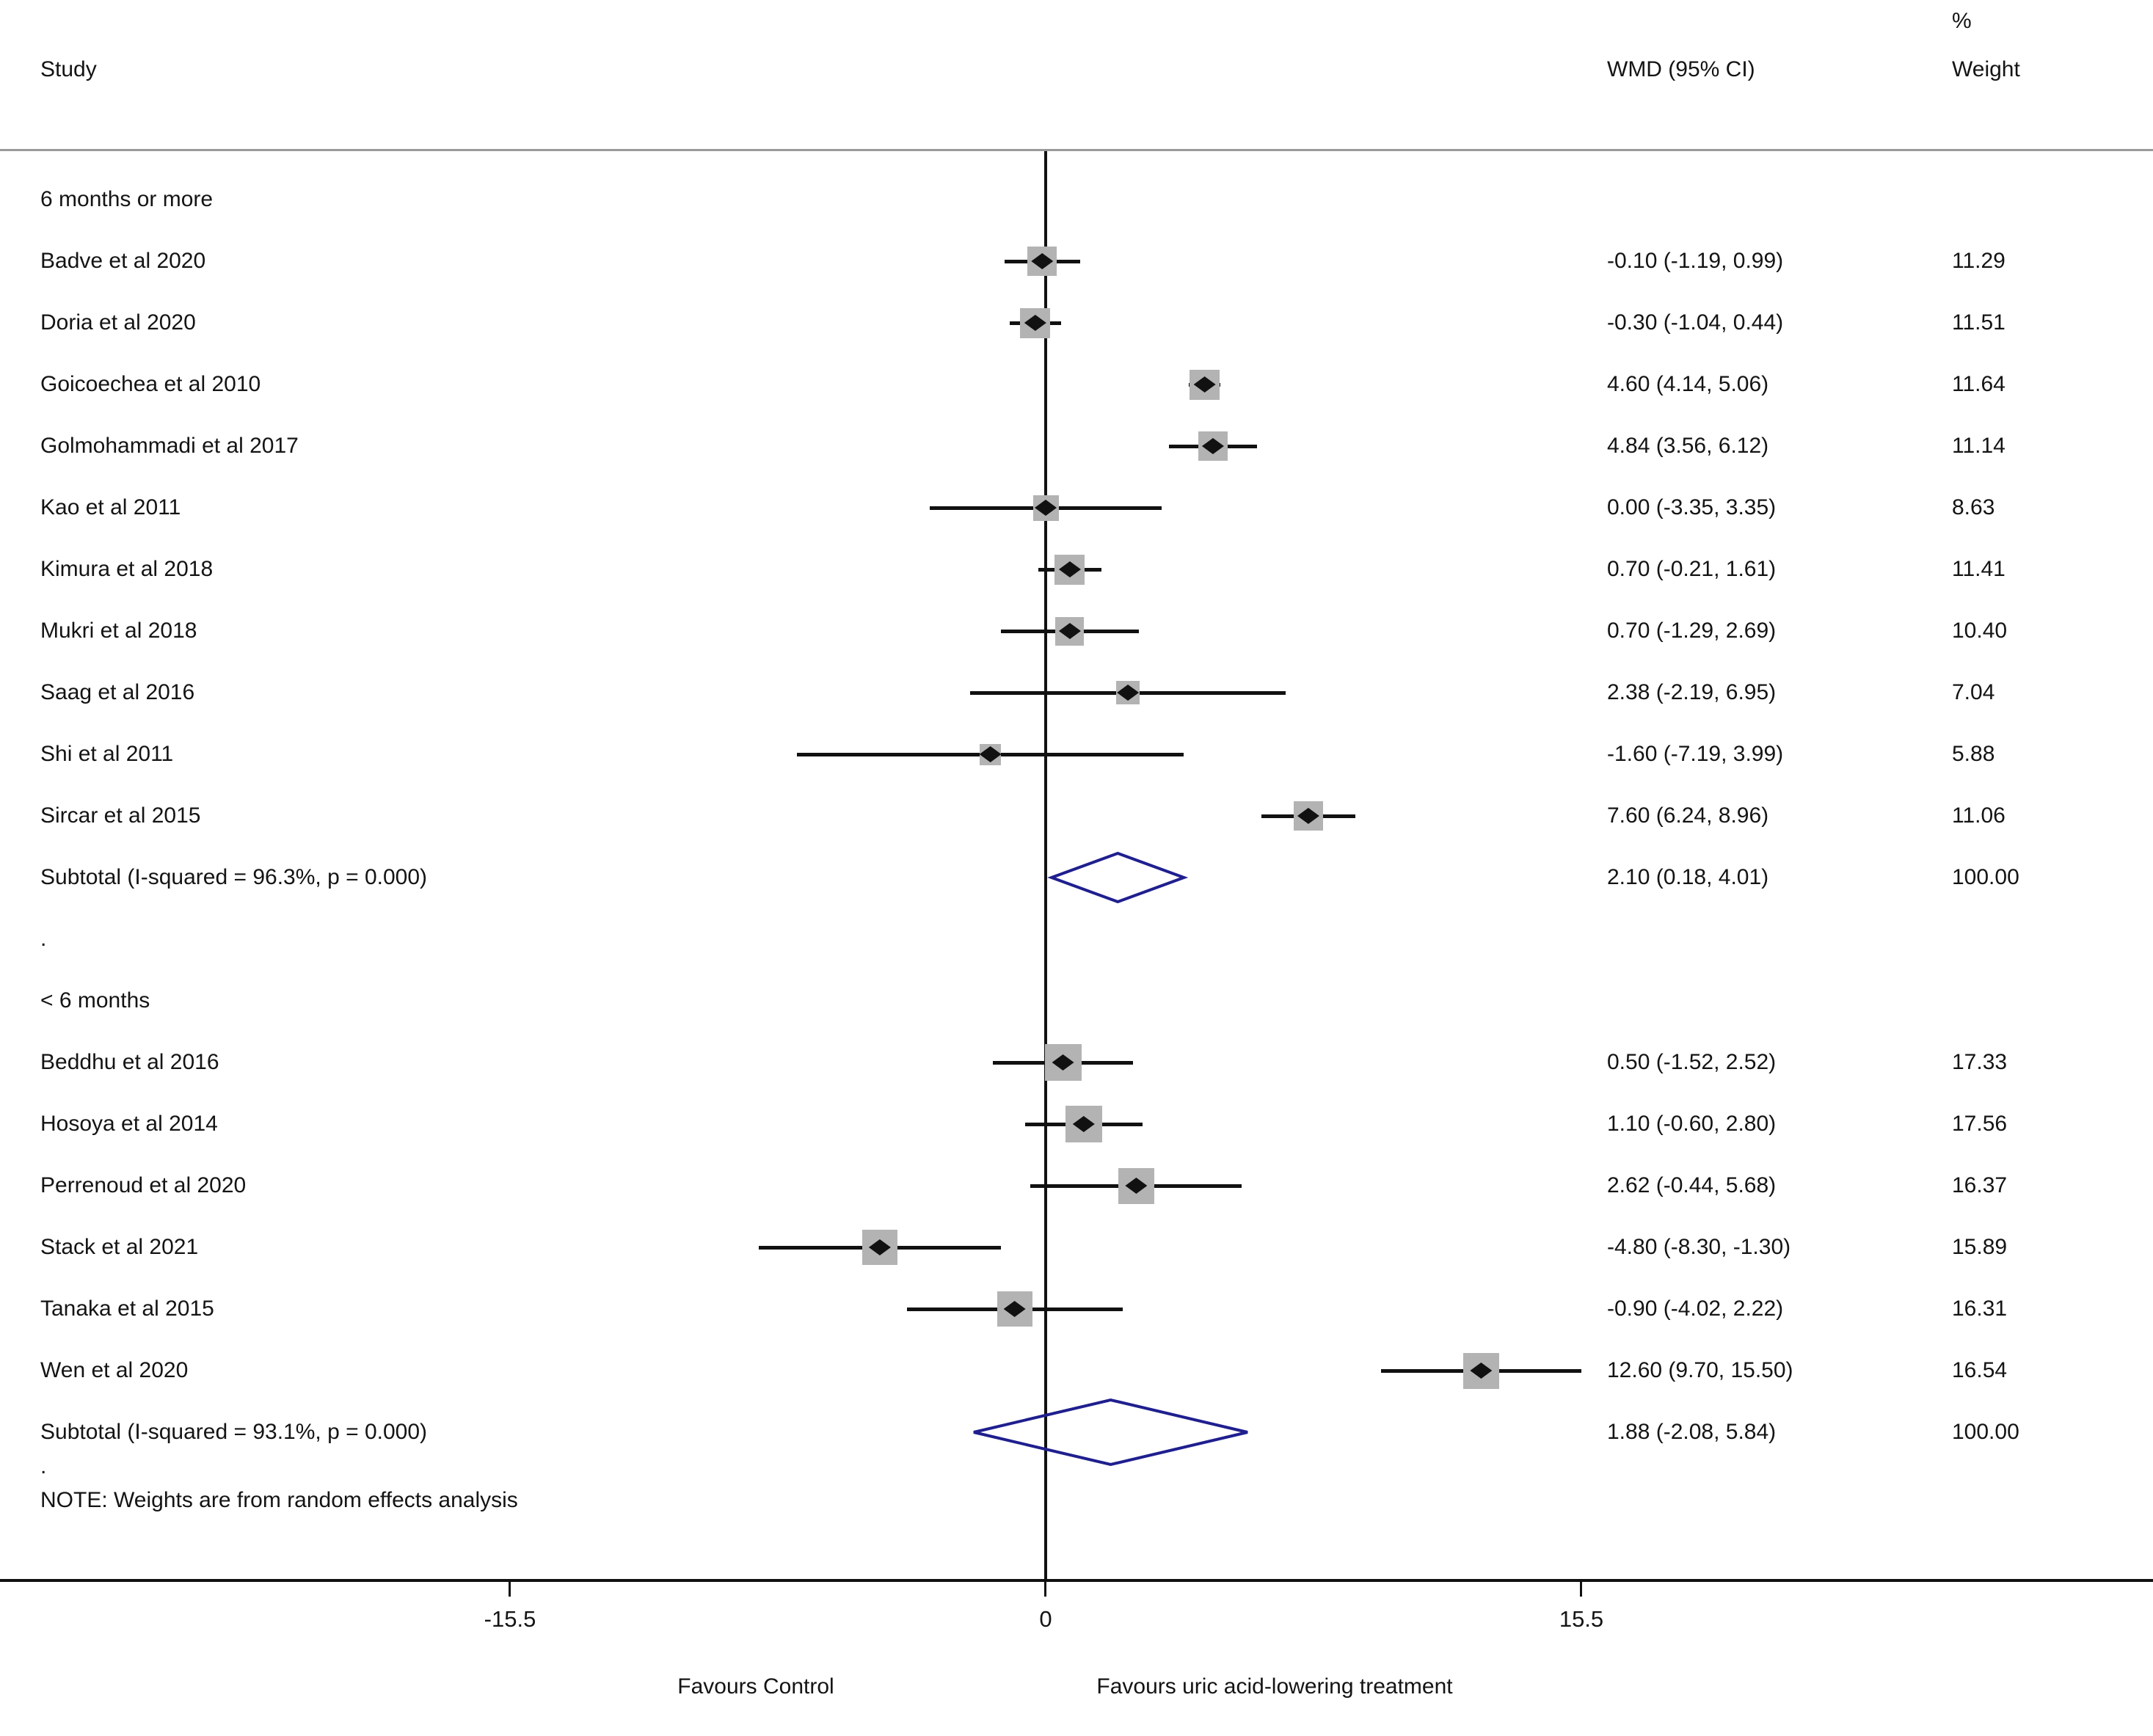  I want to click on weight-value: 11.29, so click(1979, 261).